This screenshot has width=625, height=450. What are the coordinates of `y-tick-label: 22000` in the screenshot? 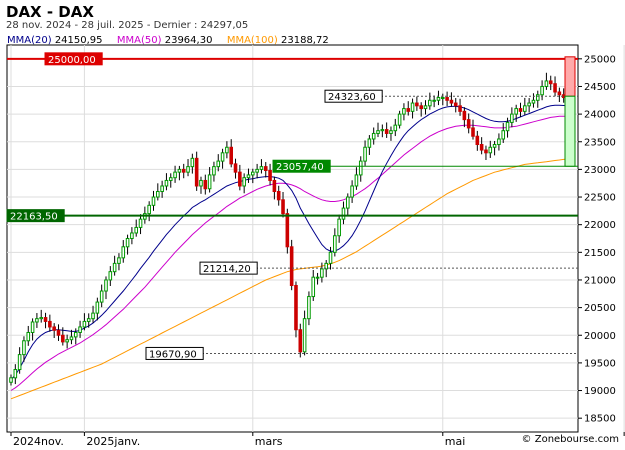 It's located at (600, 225).